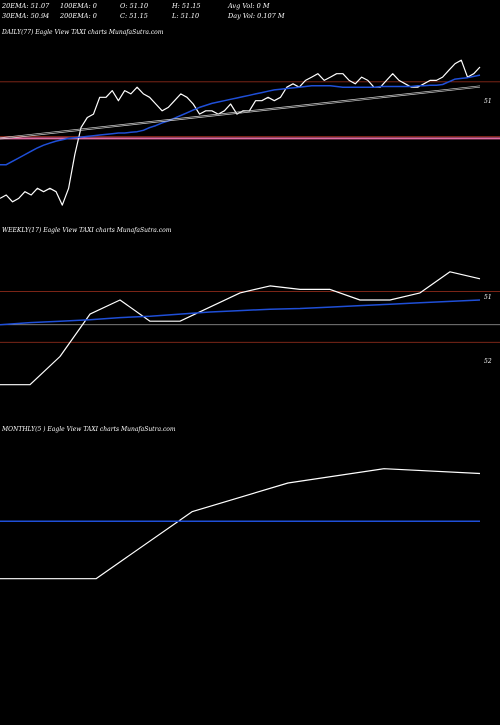 The image size is (500, 725). What do you see at coordinates (248, 6) in the screenshot?
I see `avg-volume-value: Avg Vol: 0 M` at bounding box center [248, 6].